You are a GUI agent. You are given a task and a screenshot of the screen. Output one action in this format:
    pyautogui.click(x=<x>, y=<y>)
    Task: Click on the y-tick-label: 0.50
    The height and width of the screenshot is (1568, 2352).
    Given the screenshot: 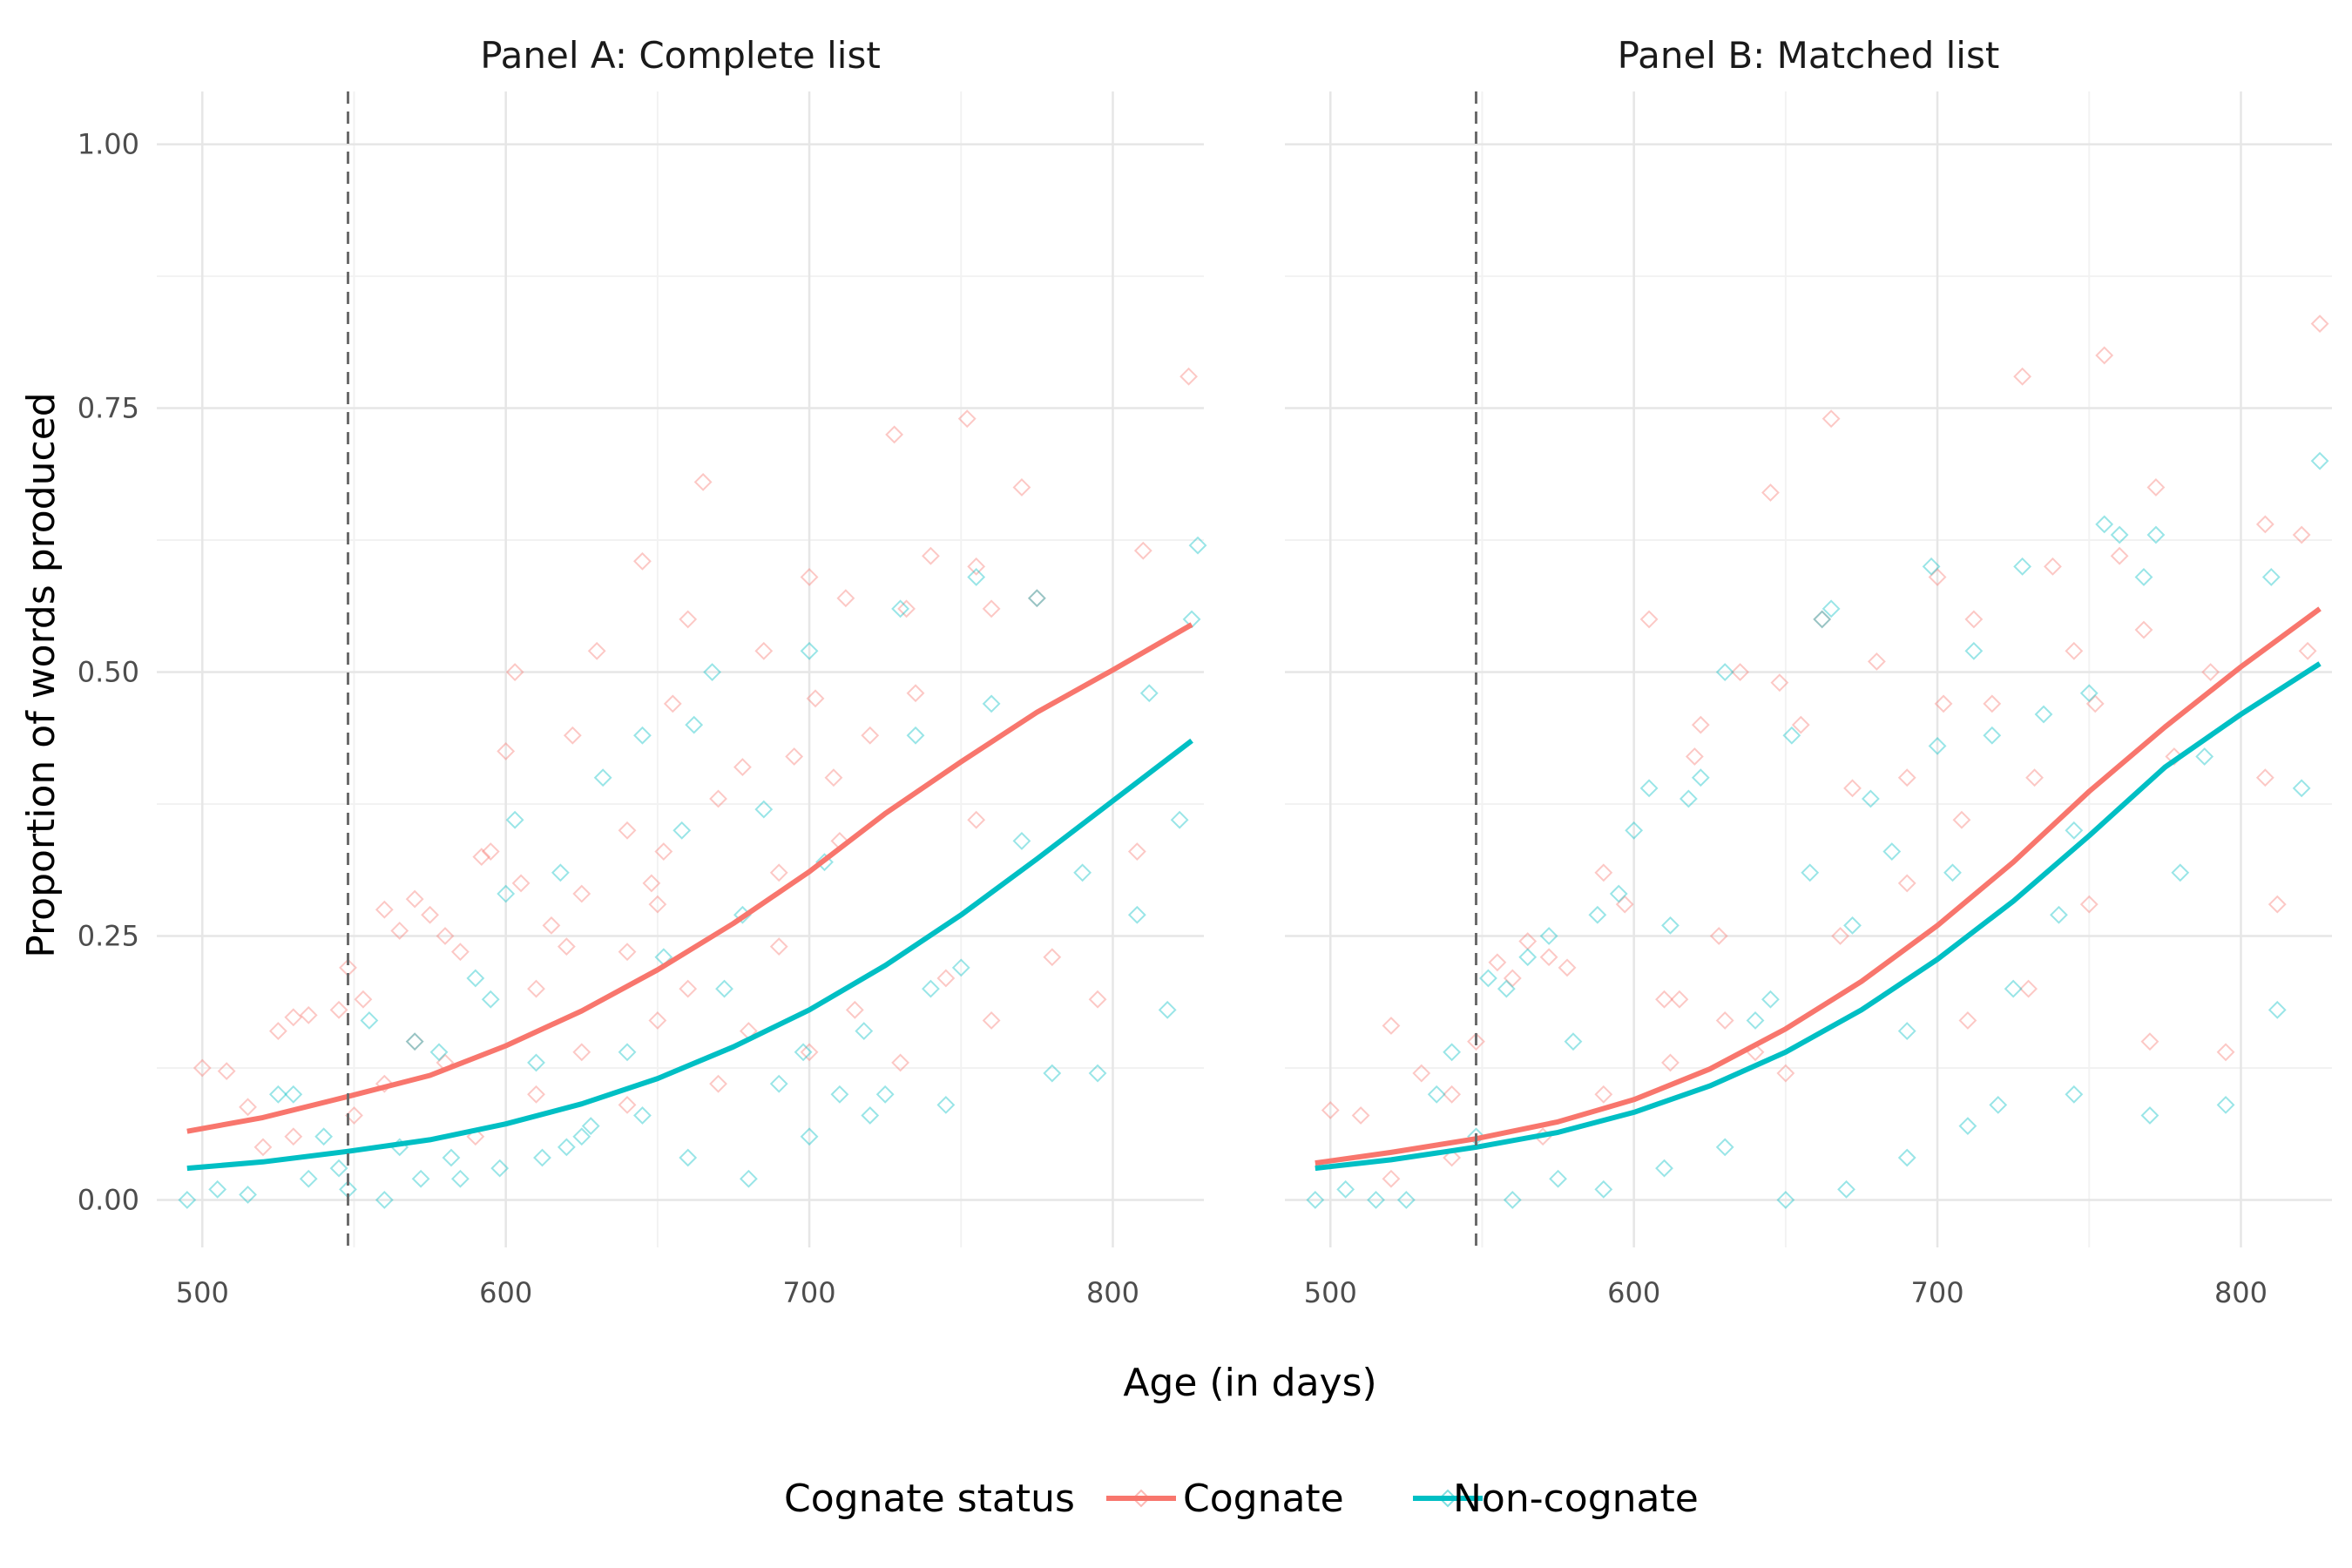 What is the action you would take?
    pyautogui.click(x=109, y=672)
    